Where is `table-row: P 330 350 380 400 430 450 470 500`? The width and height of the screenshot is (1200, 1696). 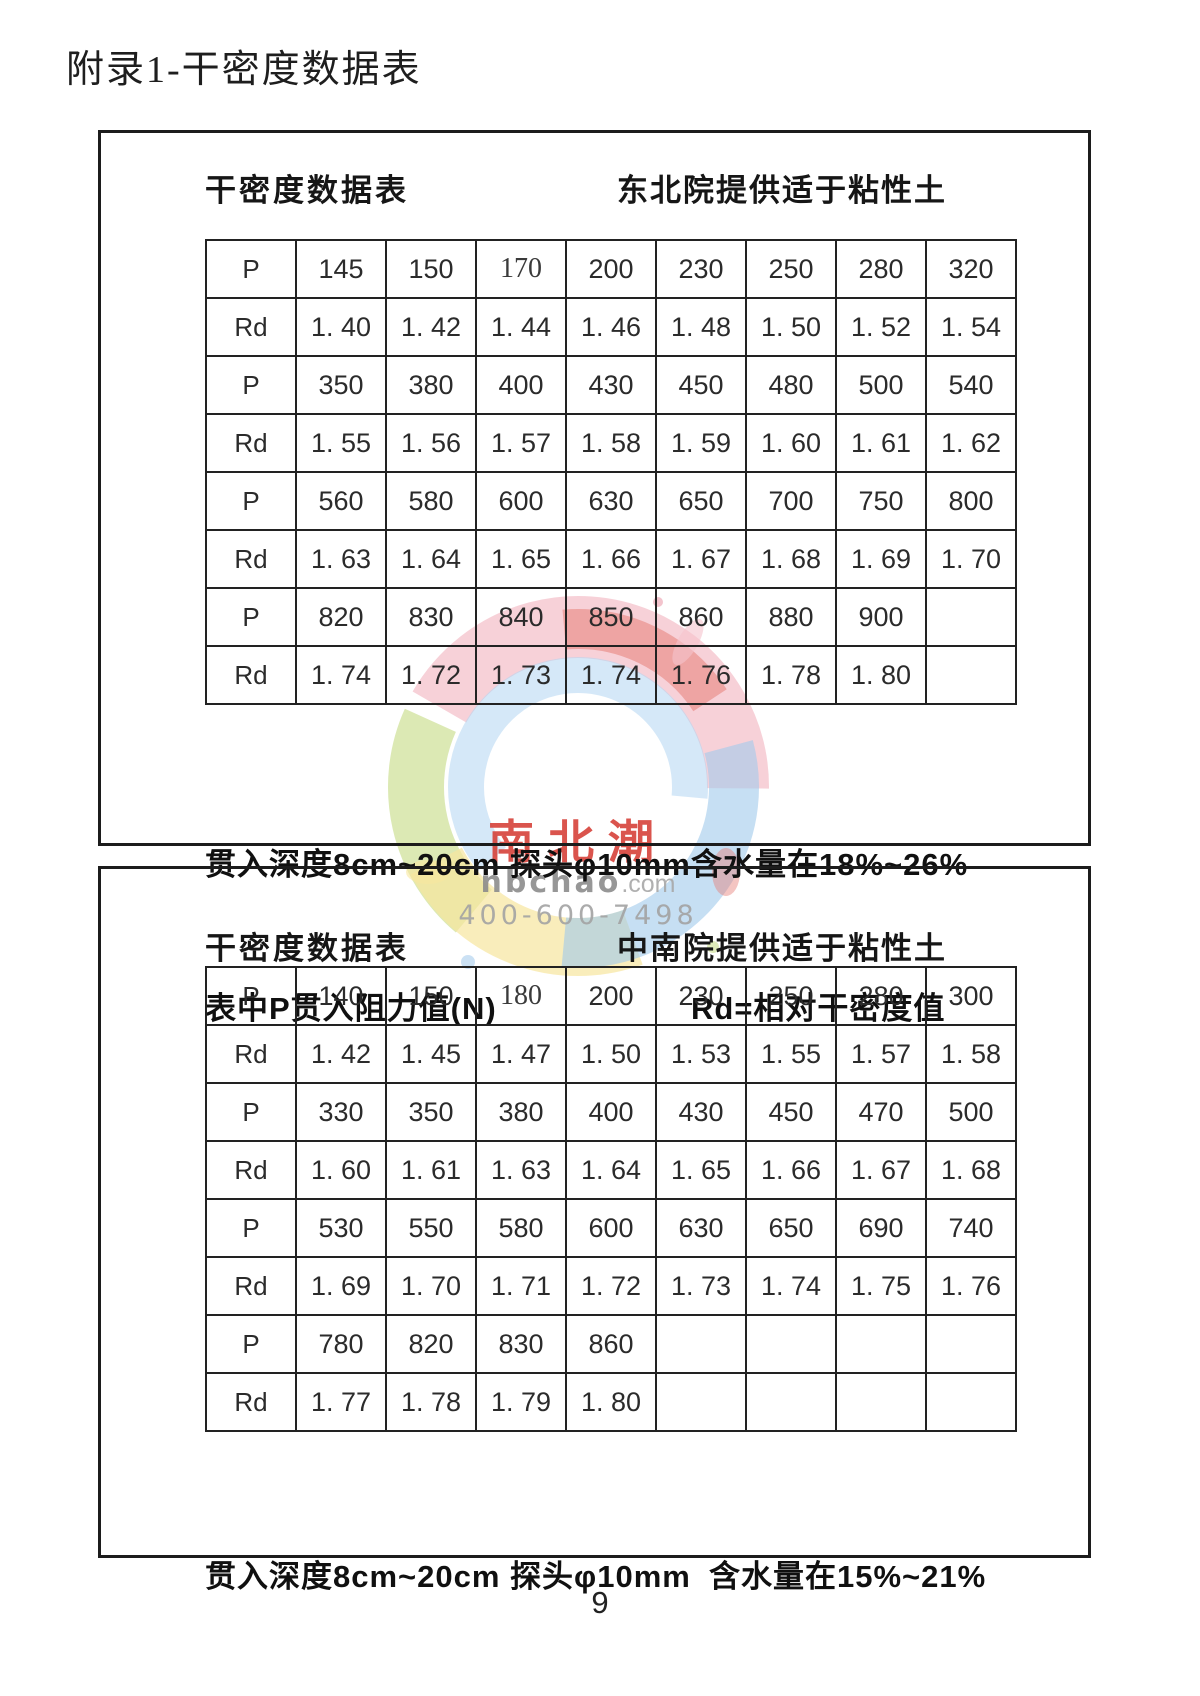 table-row: P 330 350 380 400 430 450 470 500 is located at coordinates (611, 1112).